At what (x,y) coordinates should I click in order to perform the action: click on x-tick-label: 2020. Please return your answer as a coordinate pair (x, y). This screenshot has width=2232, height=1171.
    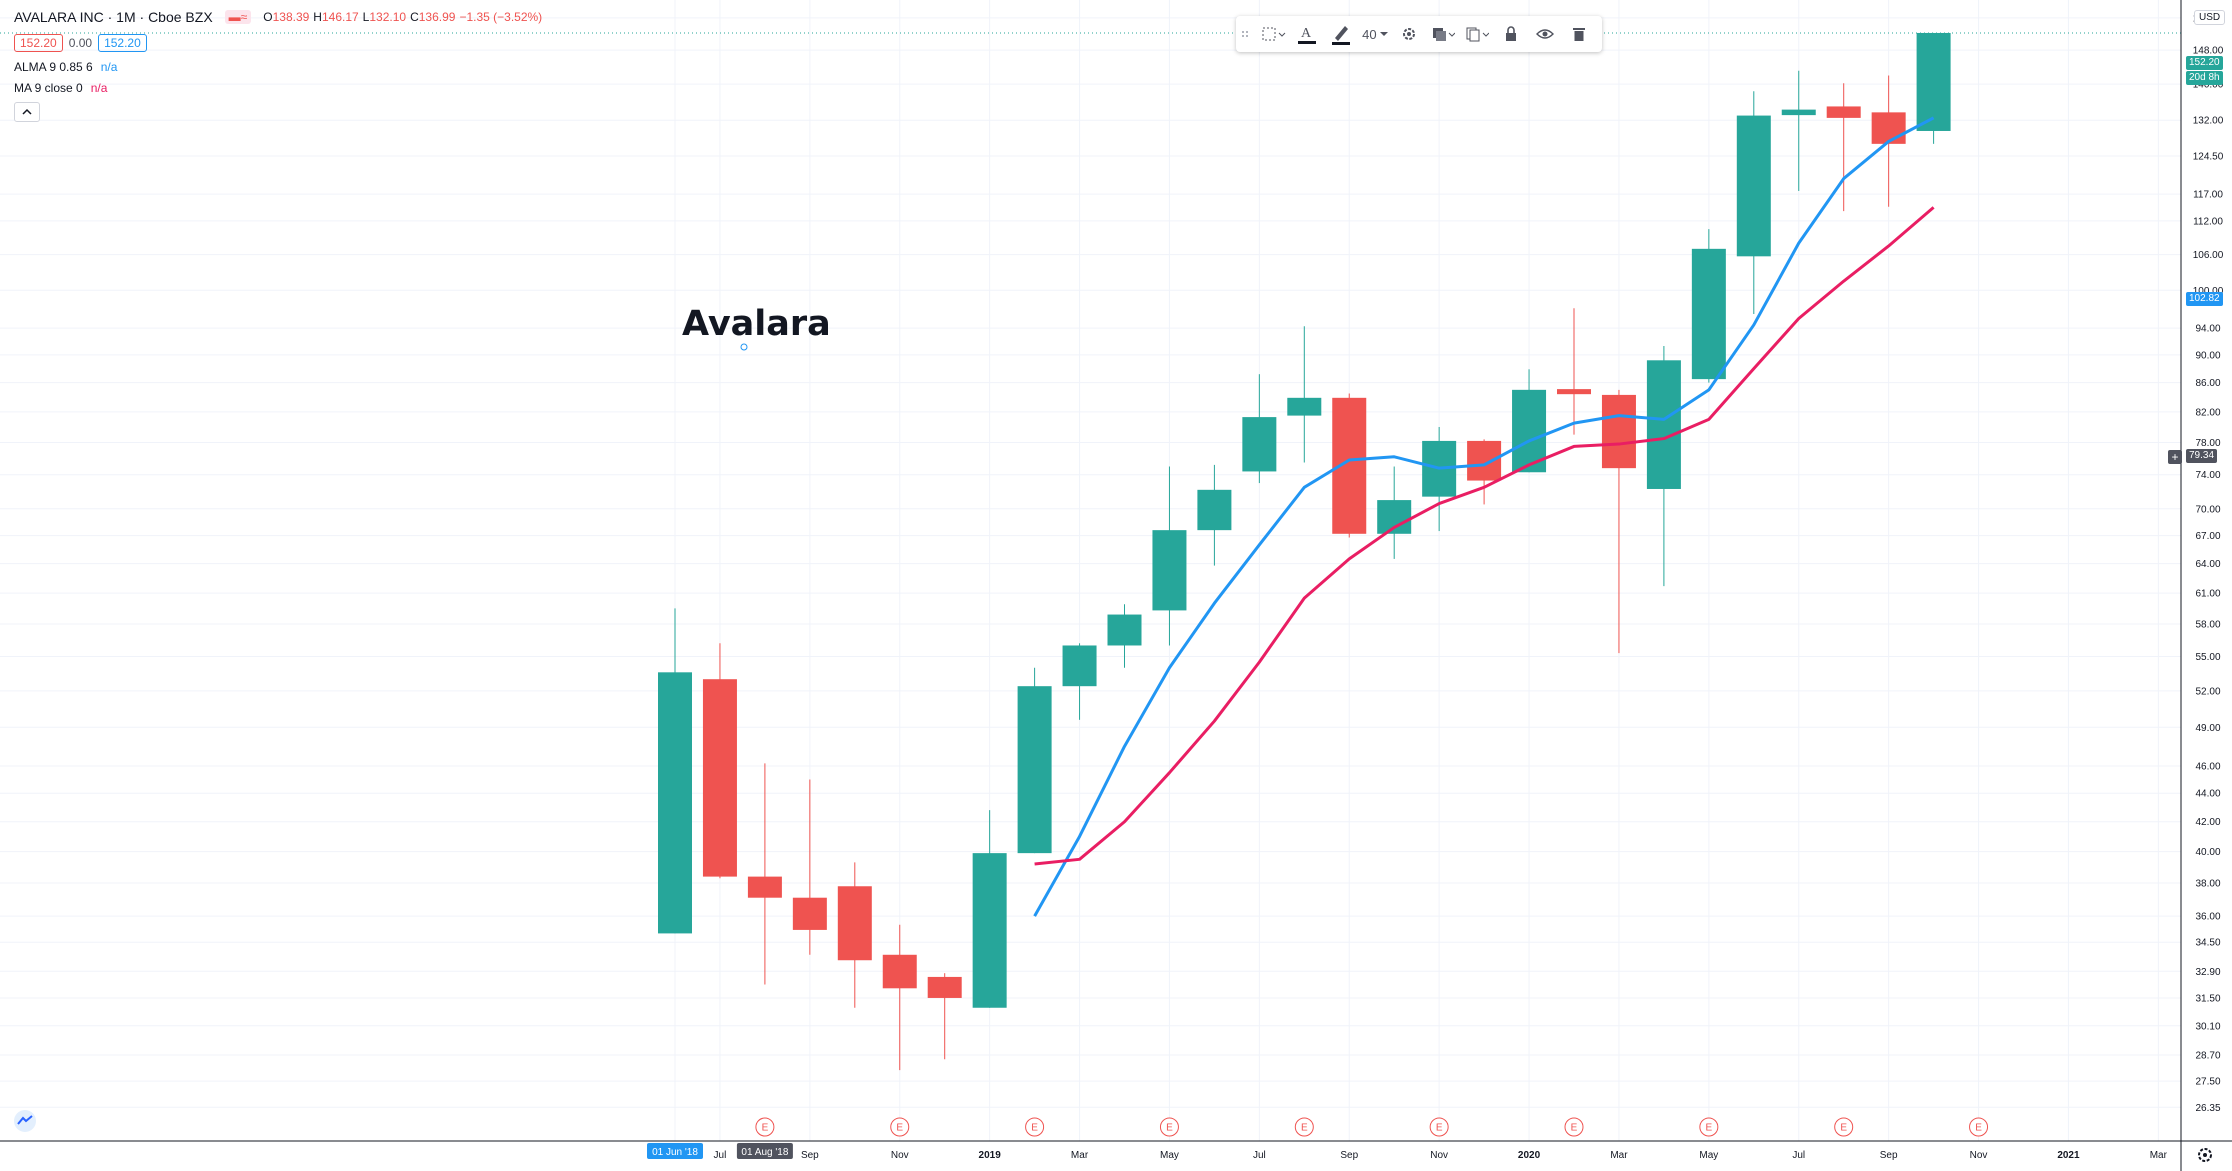
    Looking at the image, I should click on (1529, 1155).